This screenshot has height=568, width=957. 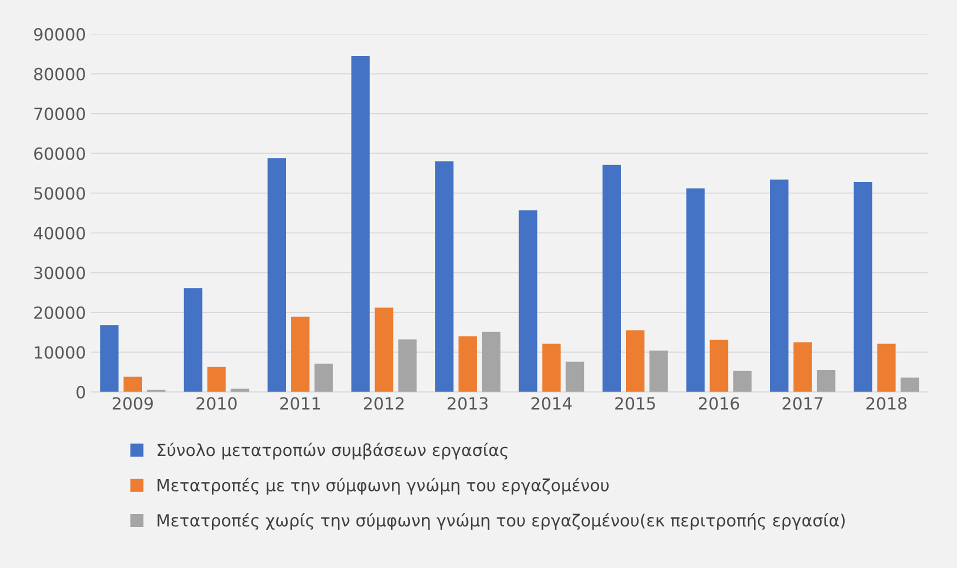 I want to click on x-tick-label: 2015, so click(x=635, y=403).